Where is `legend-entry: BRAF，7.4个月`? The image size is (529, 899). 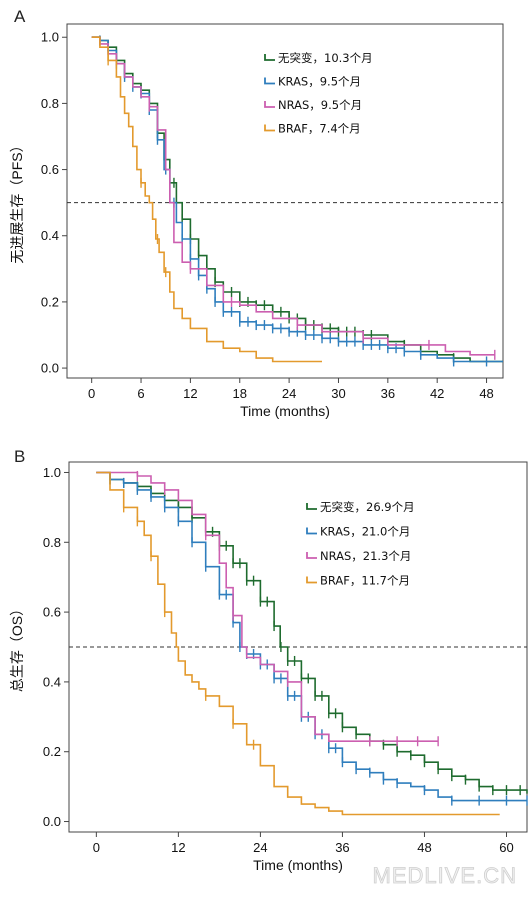 legend-entry: BRAF，7.4个月 is located at coordinates (319, 129).